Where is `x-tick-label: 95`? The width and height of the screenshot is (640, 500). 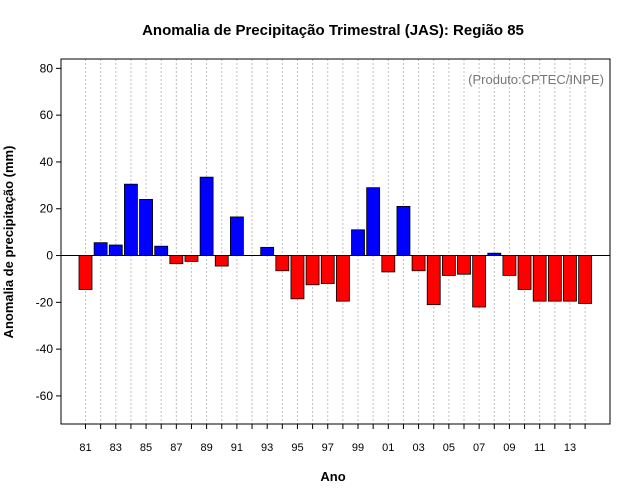 x-tick-label: 95 is located at coordinates (297, 448).